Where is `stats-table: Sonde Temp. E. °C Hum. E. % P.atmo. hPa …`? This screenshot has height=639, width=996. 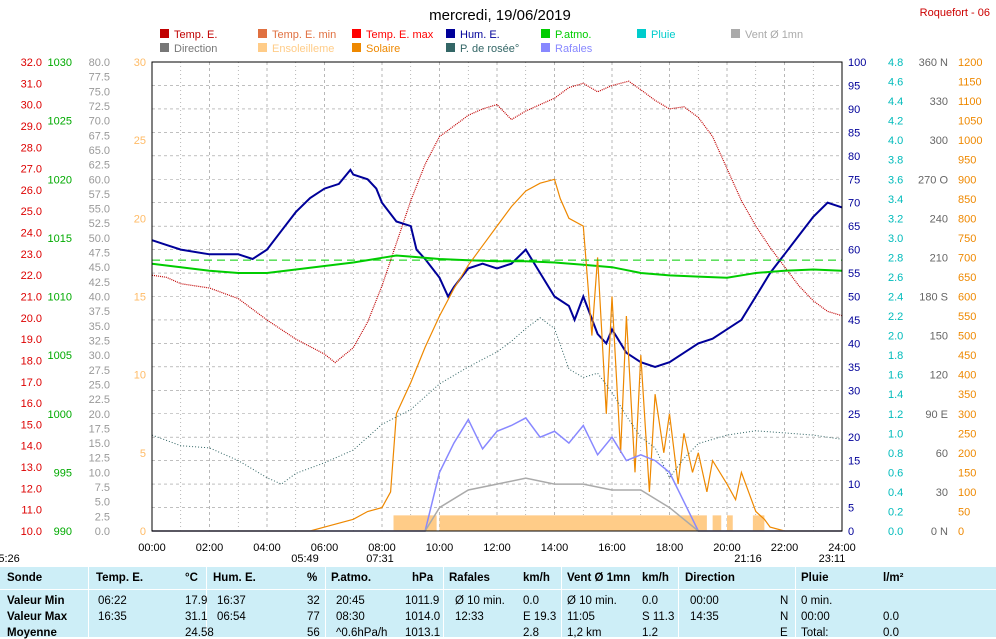 stats-table: Sonde Temp. E. °C Hum. E. % P.atmo. hPa … is located at coordinates (498, 603).